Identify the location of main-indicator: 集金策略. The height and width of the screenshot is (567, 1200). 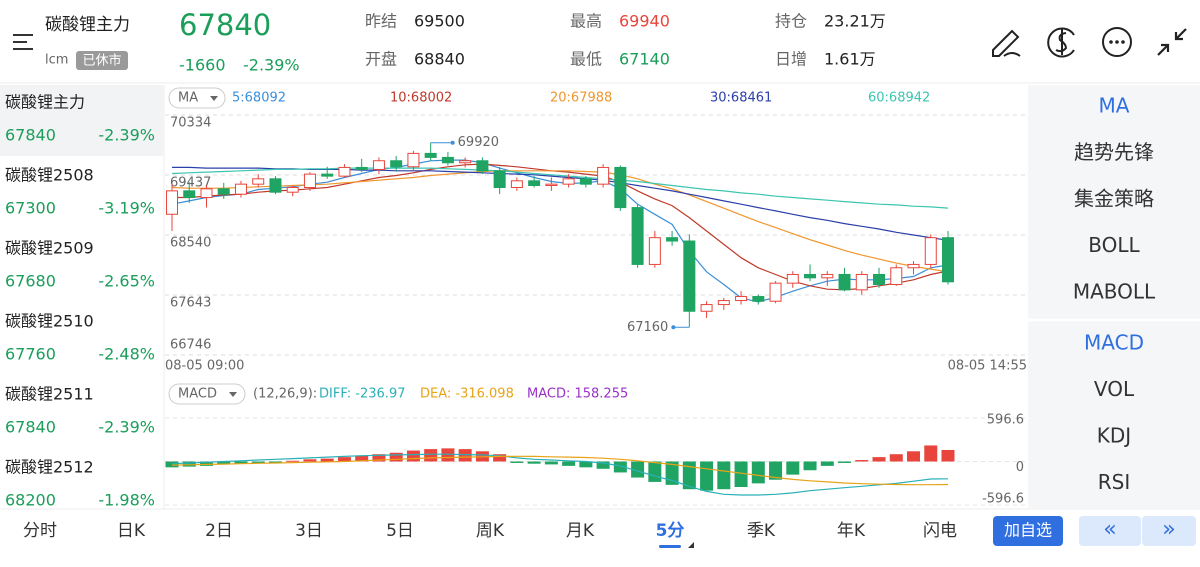
(1114, 199).